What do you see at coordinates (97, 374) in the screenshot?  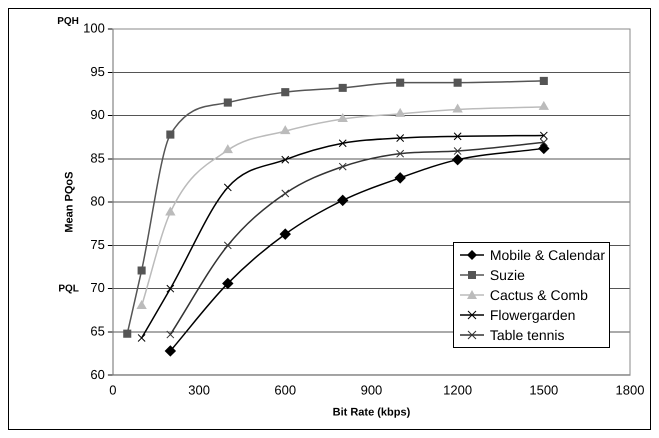 I see `y-tick-label: 60` at bounding box center [97, 374].